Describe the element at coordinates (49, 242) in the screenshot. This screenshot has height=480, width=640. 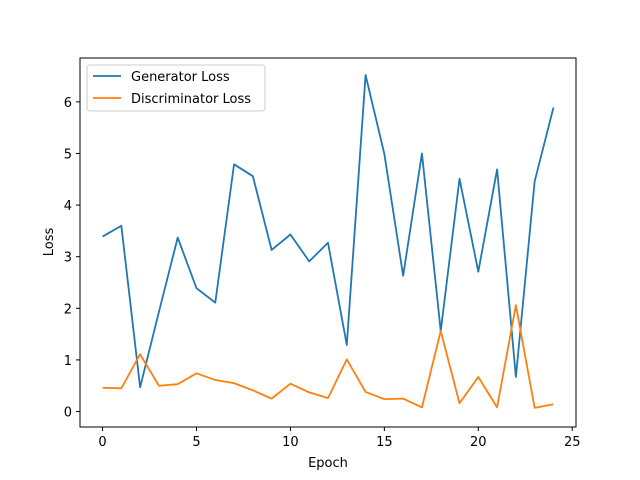
I see `y-axis-label: Loss` at that location.